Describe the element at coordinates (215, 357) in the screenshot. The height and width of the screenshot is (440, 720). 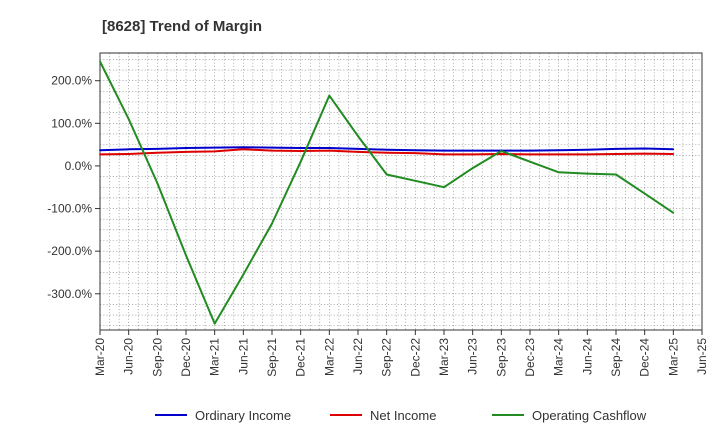
I see `x-tick-label: Mar-21` at that location.